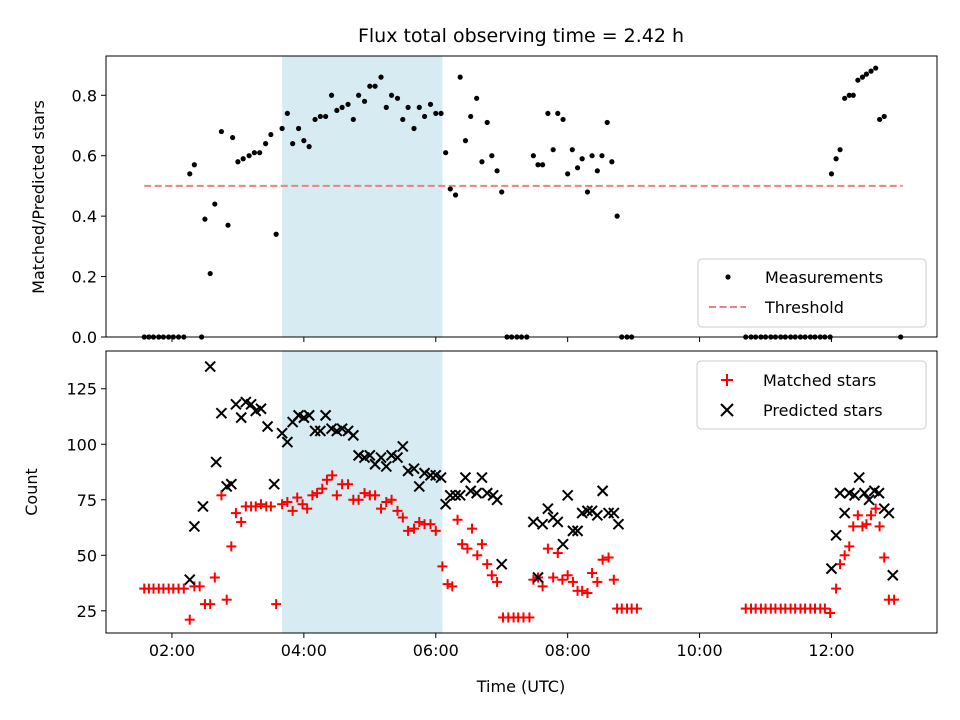  Describe the element at coordinates (831, 650) in the screenshot. I see `x-tick-label: 12:00` at that location.